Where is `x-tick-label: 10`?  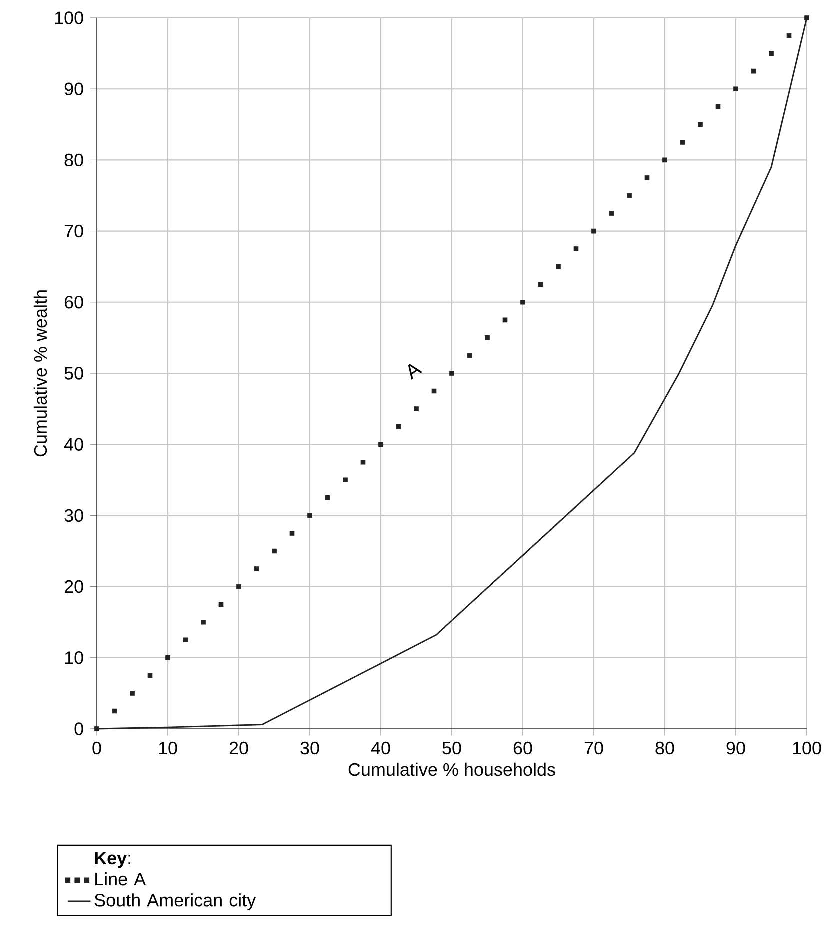 x-tick-label: 10 is located at coordinates (168, 748).